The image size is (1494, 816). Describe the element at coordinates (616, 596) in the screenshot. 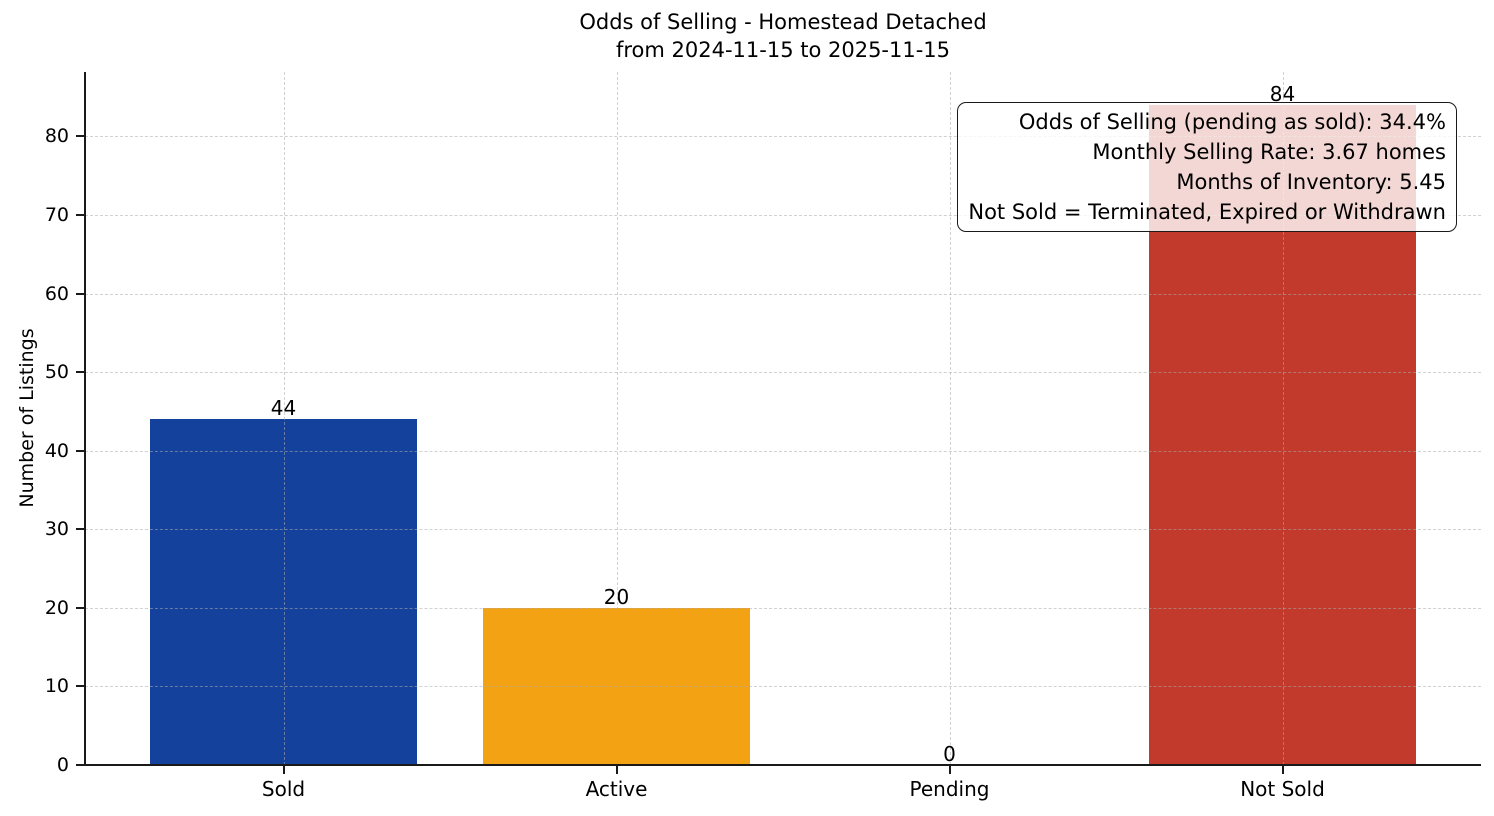

I see `bar-value-label: 20` at that location.